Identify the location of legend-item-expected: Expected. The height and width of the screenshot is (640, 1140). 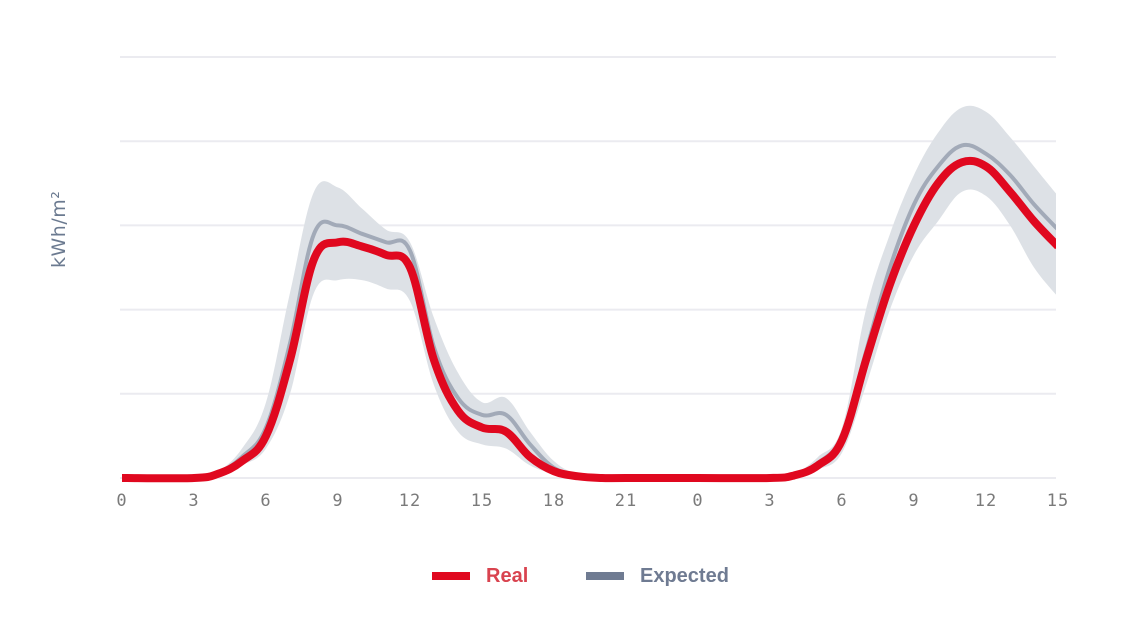
(657, 576).